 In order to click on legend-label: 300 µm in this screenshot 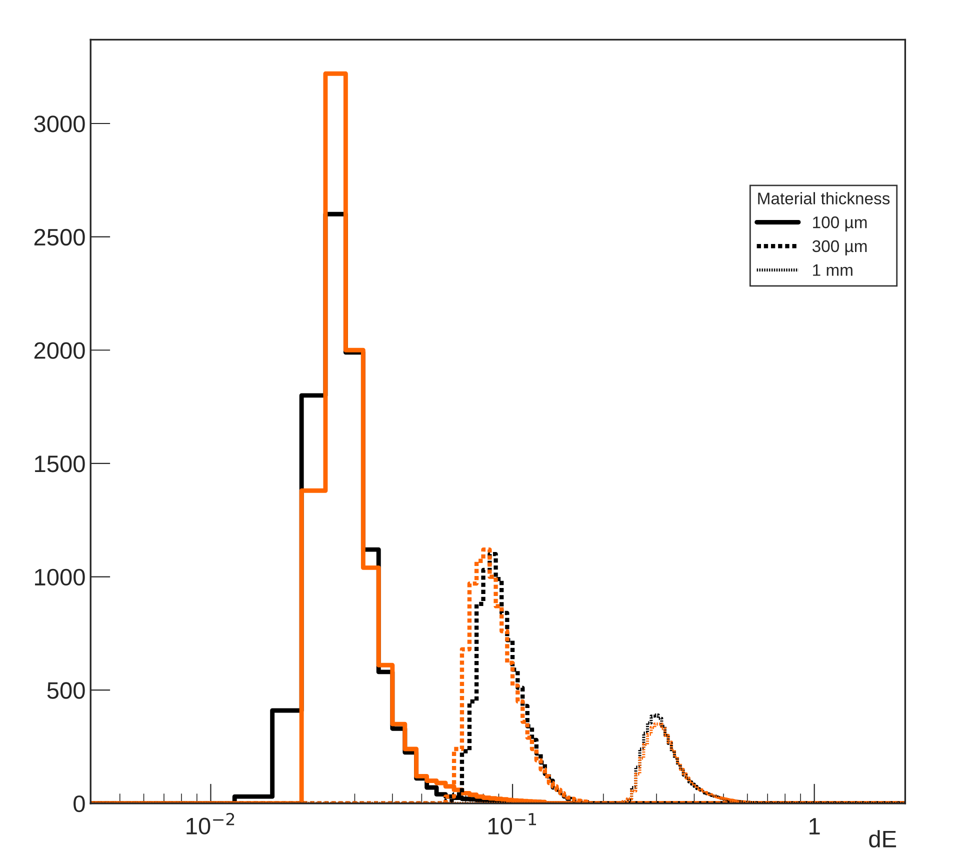, I will do `click(839, 248)`.